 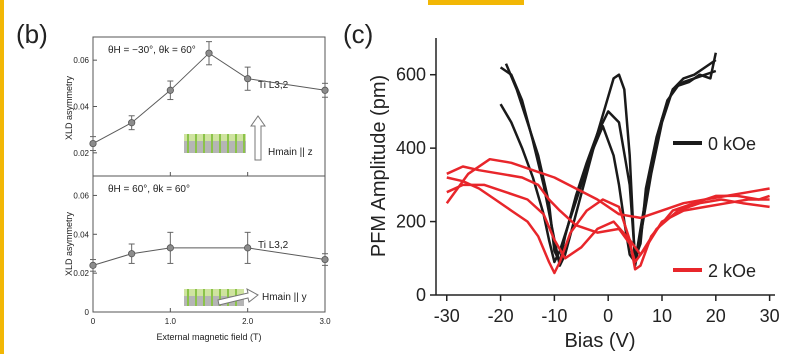 I want to click on panel-b-xlabel: External magnetic field (T), so click(x=208, y=337).